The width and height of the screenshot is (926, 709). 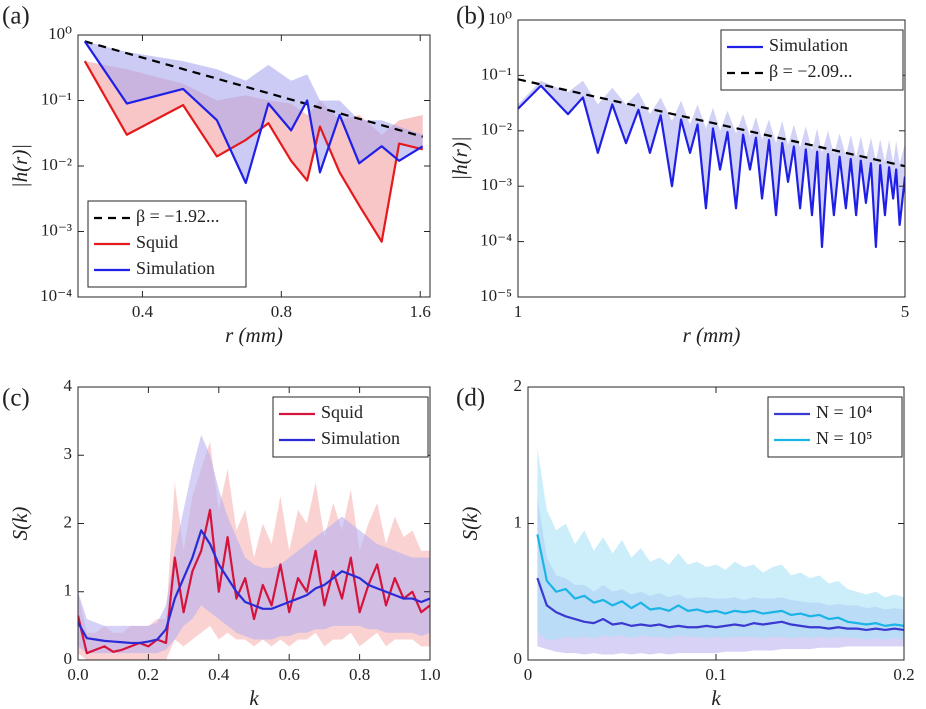 I want to click on x-tick-label: 0.1, so click(x=715, y=674).